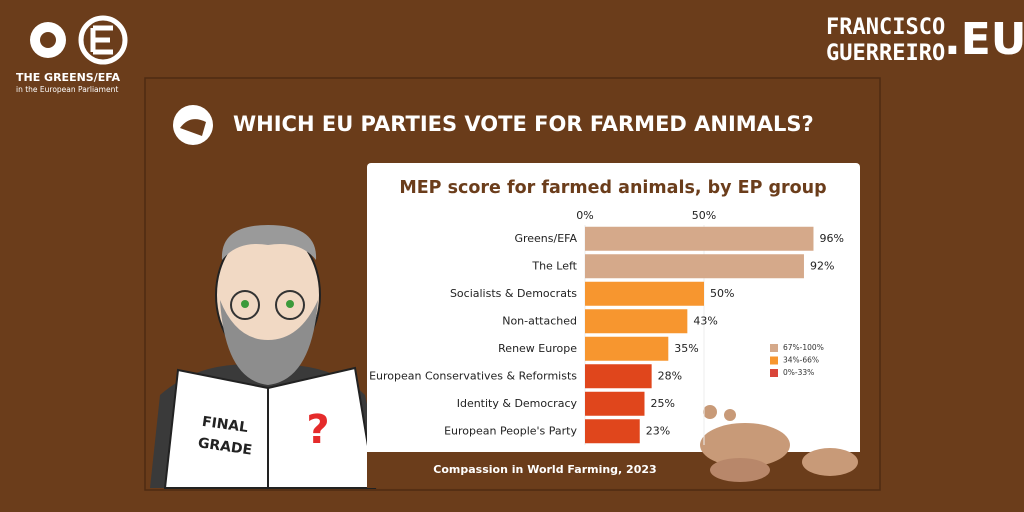 Image resolution: width=1024 pixels, height=512 pixels. Describe the element at coordinates (831, 238) in the screenshot. I see `value-label: 96%` at that location.